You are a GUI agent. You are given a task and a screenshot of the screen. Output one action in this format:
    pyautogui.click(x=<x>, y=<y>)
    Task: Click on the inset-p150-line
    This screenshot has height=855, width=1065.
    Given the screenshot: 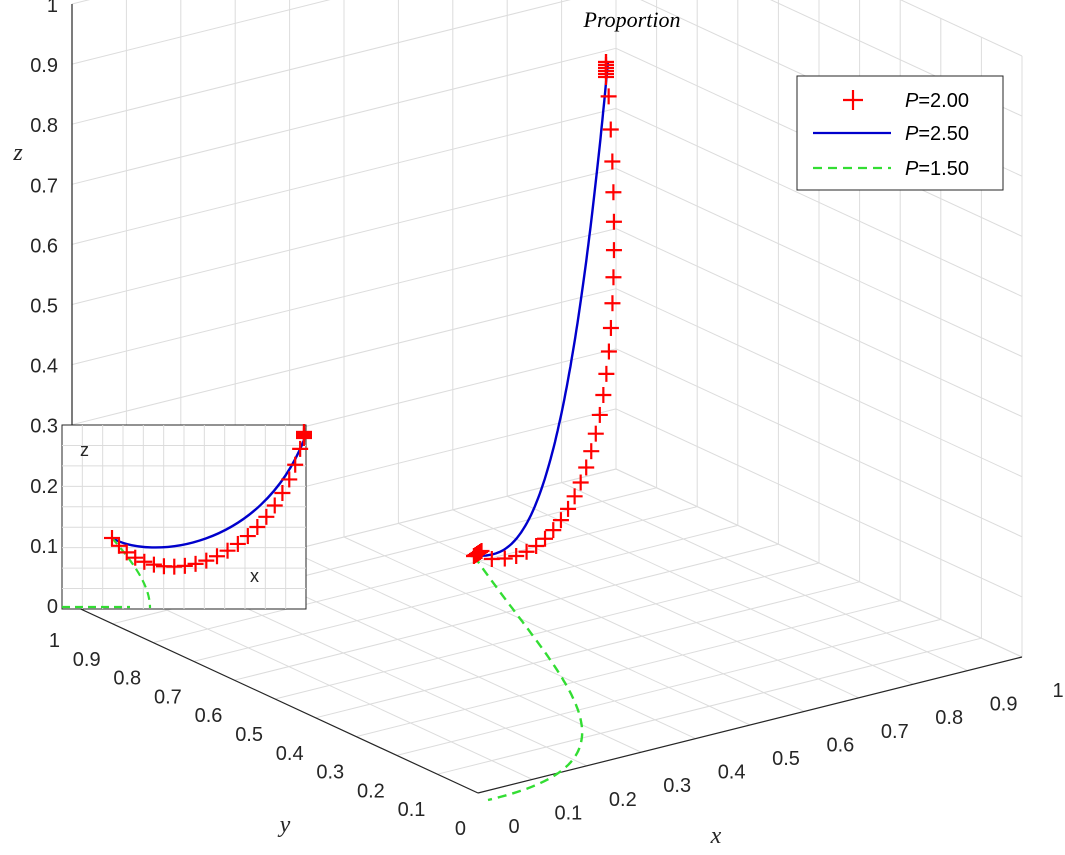 What is the action you would take?
    pyautogui.click(x=107, y=573)
    